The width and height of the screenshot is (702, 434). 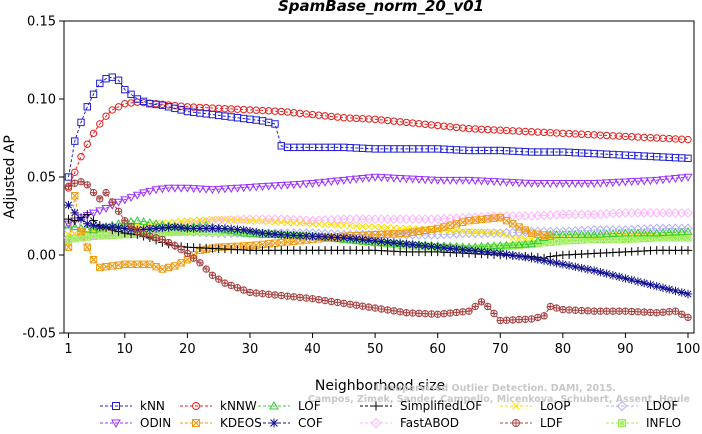 I want to click on y-tick-label: 0.15, so click(x=41, y=22).